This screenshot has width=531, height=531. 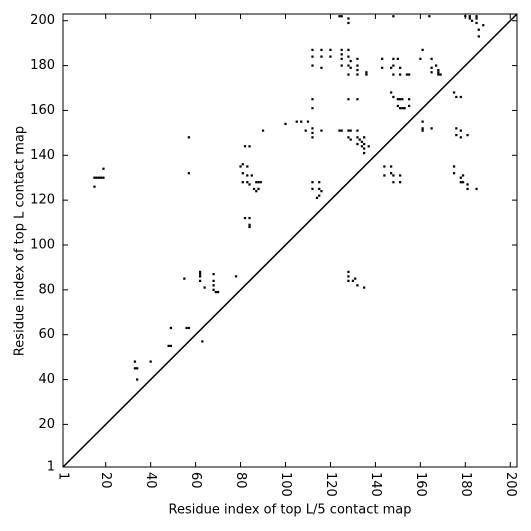 What do you see at coordinates (330, 484) in the screenshot?
I see `x-tick-label: 120` at bounding box center [330, 484].